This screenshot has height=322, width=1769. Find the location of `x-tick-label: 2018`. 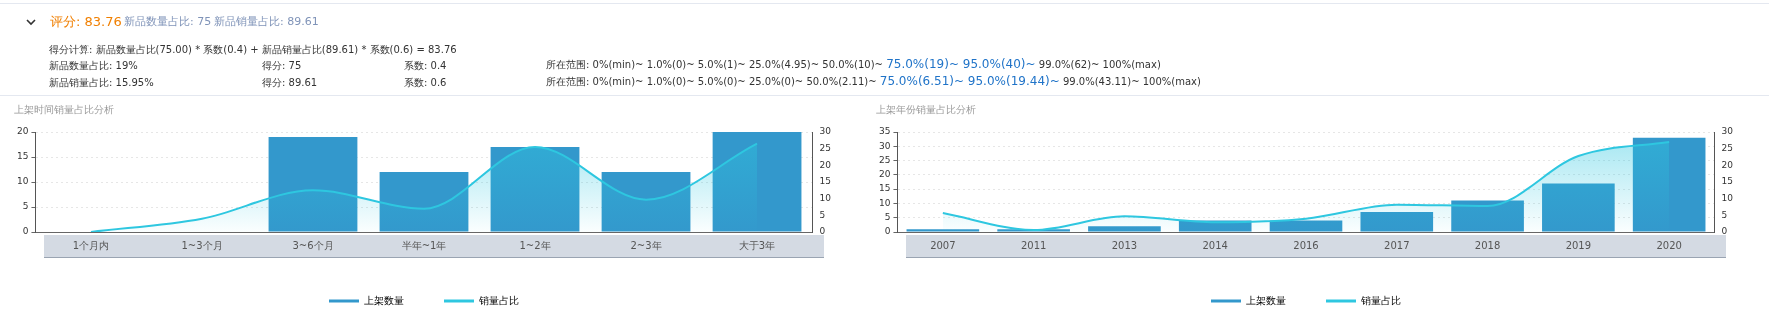

x-tick-label: 2018 is located at coordinates (1487, 245).